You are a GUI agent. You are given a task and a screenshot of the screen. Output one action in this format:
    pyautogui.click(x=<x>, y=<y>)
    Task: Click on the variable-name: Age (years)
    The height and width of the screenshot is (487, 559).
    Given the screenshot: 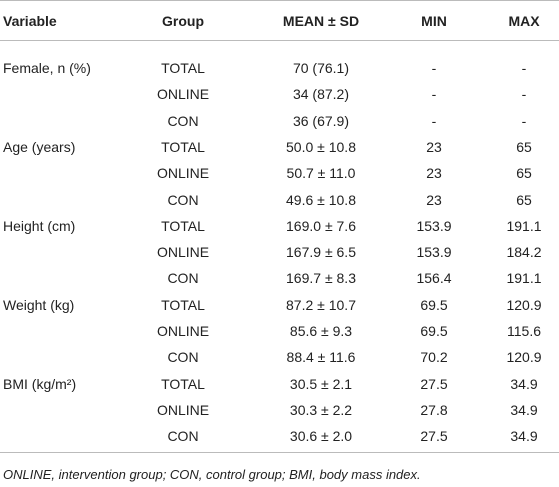 What is the action you would take?
    pyautogui.click(x=39, y=146)
    